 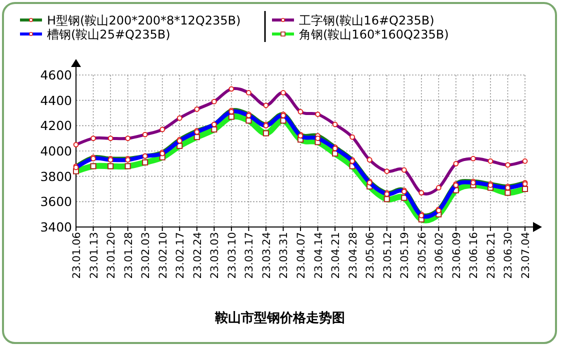 I want to click on x-tick-label: 23.01.06, so click(x=77, y=255).